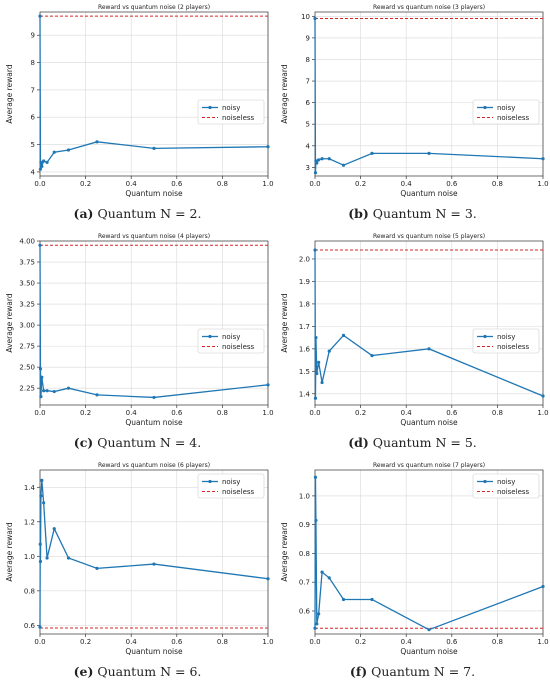  I want to click on y-tick-label-0: 2.25, so click(27, 389).